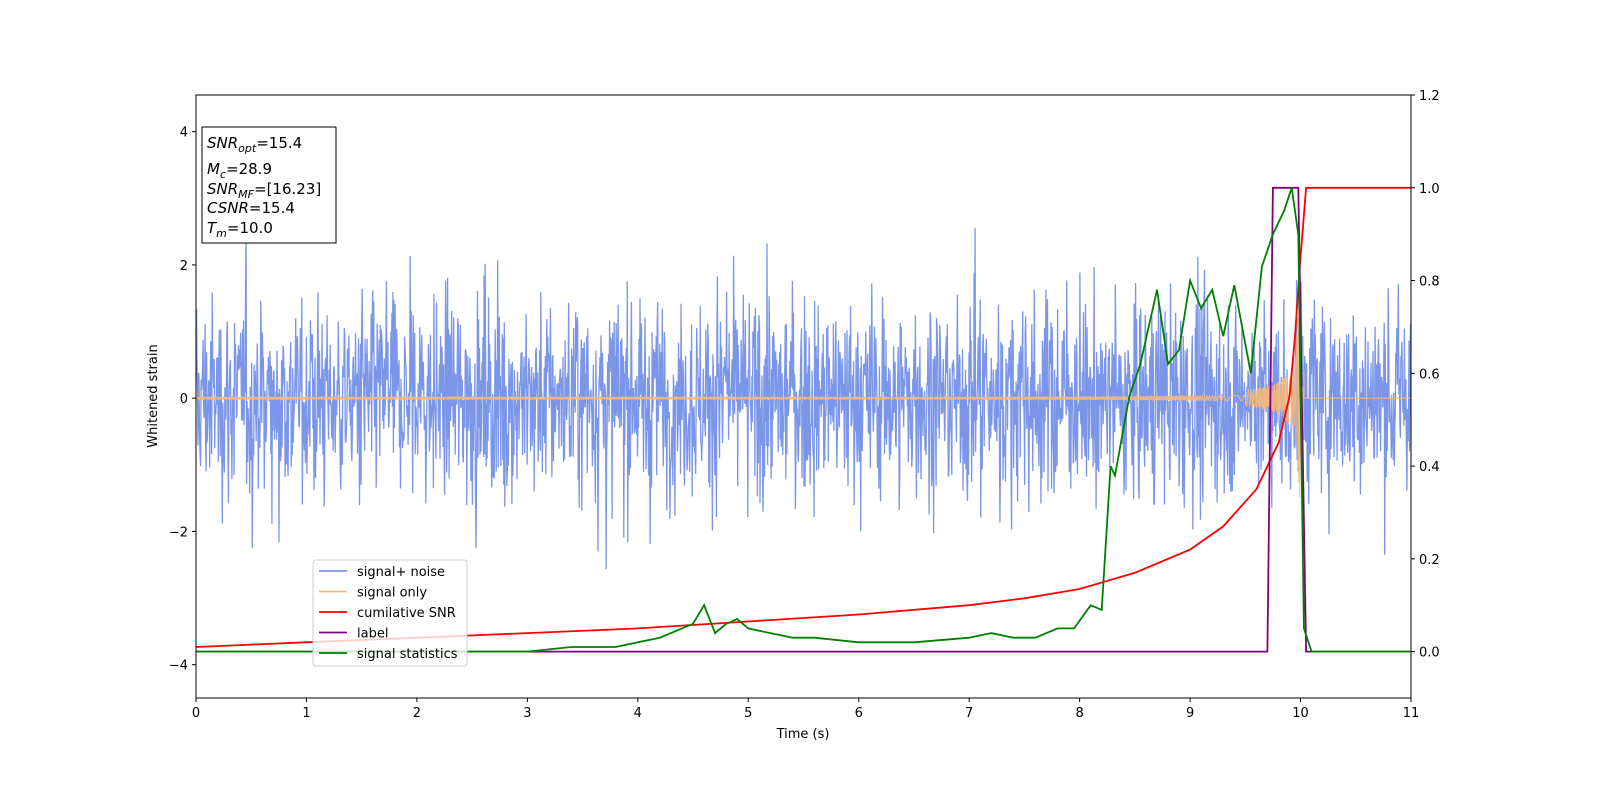 The image size is (1600, 800). I want to click on x-tick-label: 6, so click(859, 713).